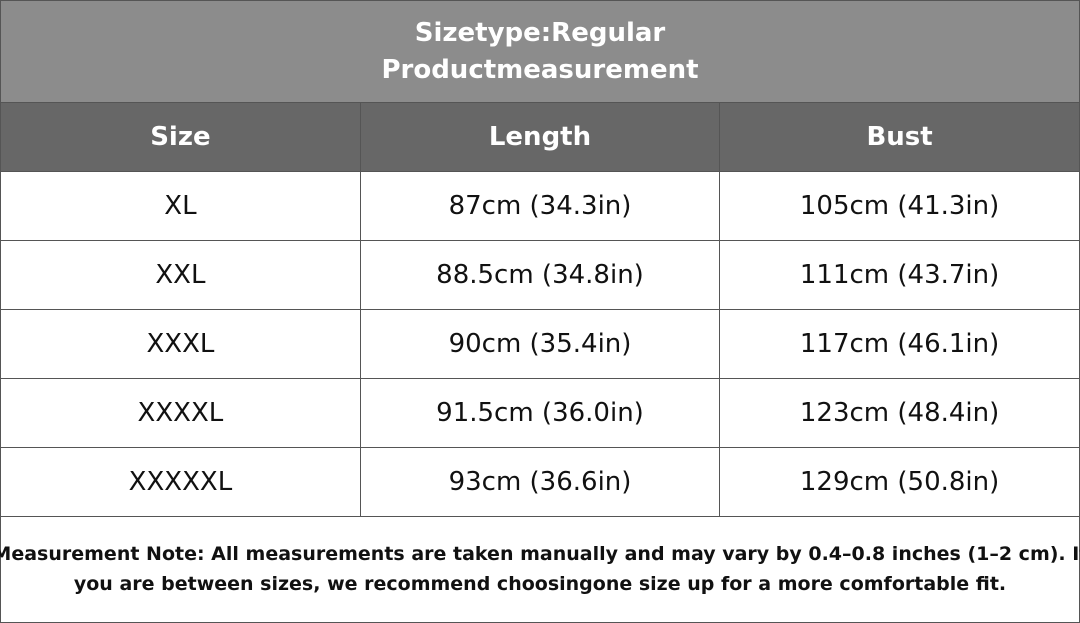  I want to click on column-header: Size, so click(181, 137).